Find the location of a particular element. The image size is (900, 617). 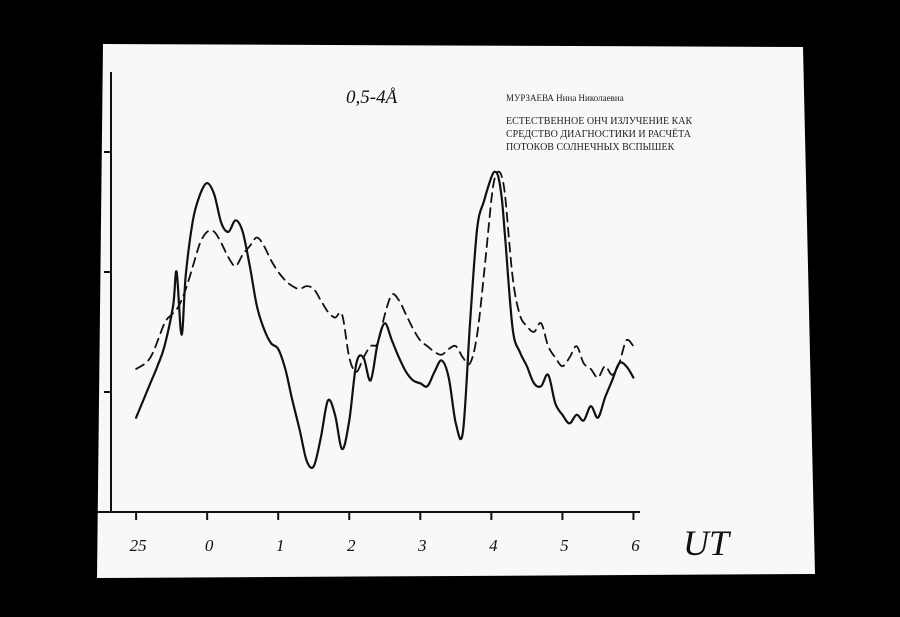

wavelength-range-label: 0,5-4Å is located at coordinates (372, 97).